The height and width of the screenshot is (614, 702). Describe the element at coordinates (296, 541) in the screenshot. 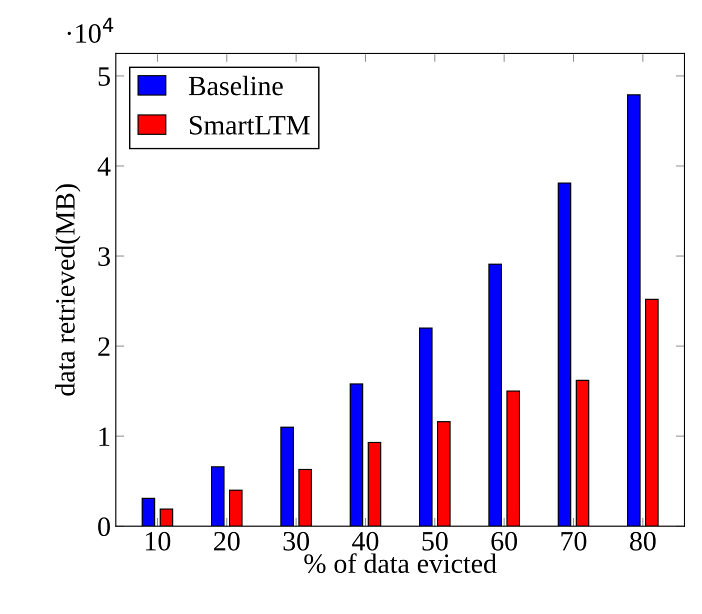

I see `x-tick-label: 30` at that location.